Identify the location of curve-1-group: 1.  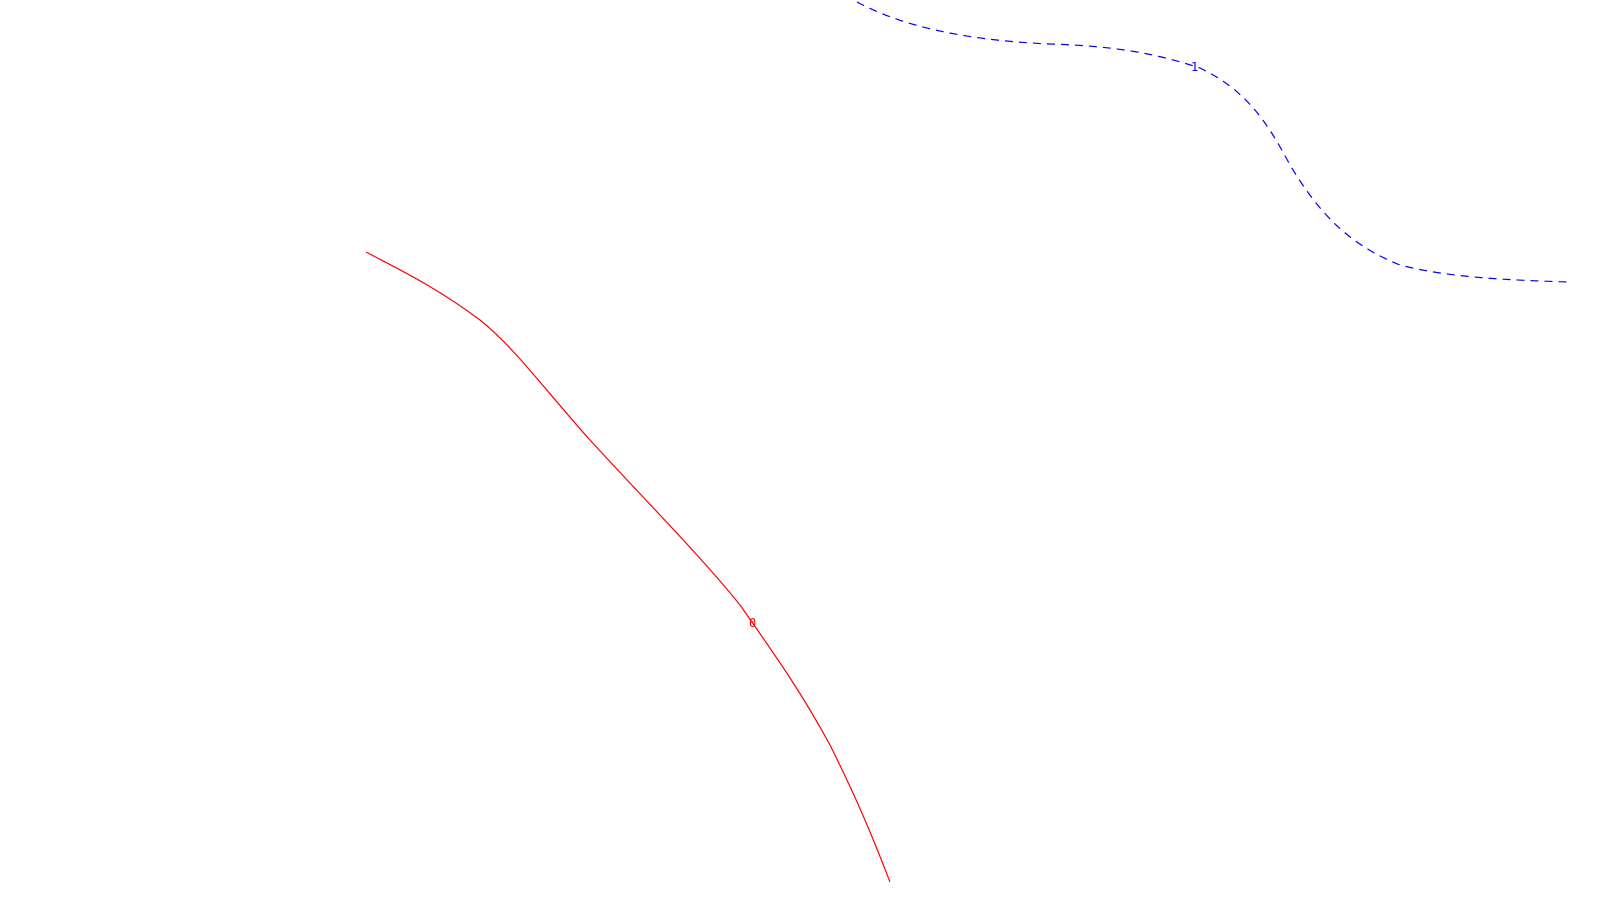
(1212, 142).